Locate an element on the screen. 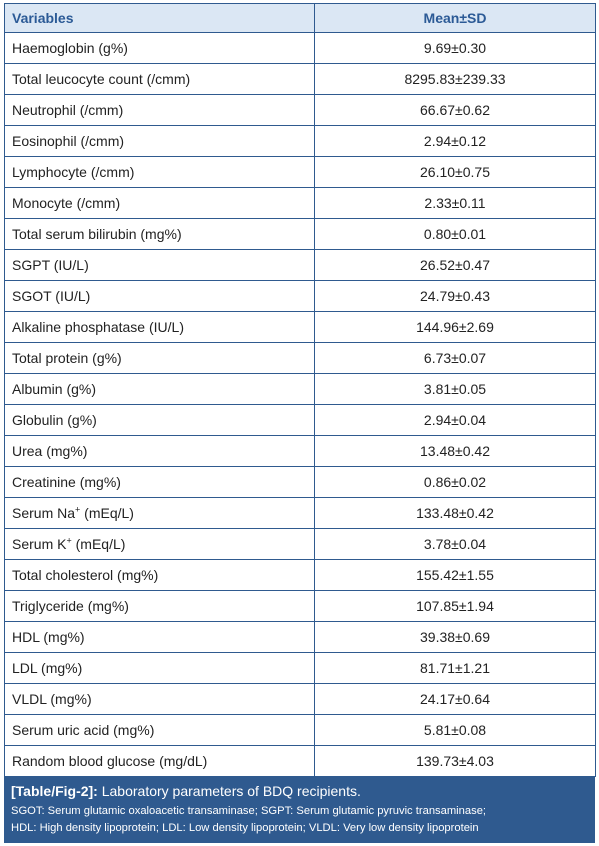 Image resolution: width=599 pixels, height=846 pixels. variable-cell: Total cholesterol (mg%) is located at coordinates (159, 575).